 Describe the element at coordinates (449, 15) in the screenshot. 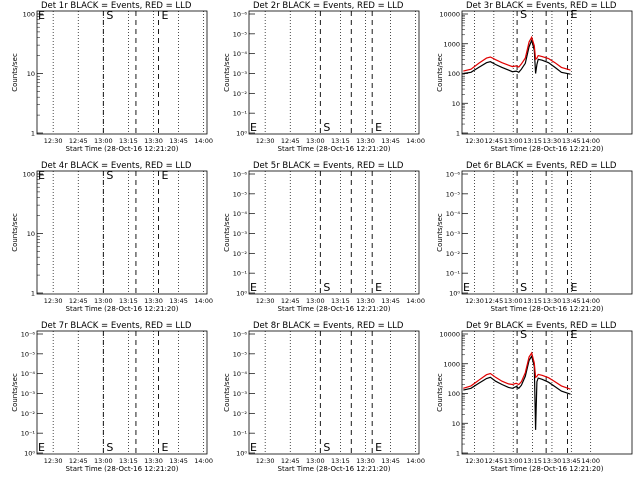

I see `y-tick-label: 10000` at that location.